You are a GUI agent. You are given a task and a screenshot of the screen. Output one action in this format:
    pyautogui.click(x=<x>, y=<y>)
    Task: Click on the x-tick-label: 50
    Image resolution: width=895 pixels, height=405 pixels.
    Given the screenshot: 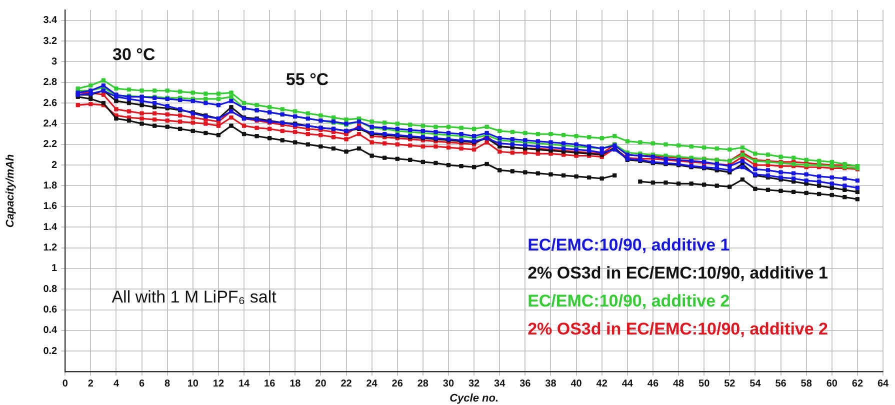 What is the action you would take?
    pyautogui.click(x=704, y=384)
    